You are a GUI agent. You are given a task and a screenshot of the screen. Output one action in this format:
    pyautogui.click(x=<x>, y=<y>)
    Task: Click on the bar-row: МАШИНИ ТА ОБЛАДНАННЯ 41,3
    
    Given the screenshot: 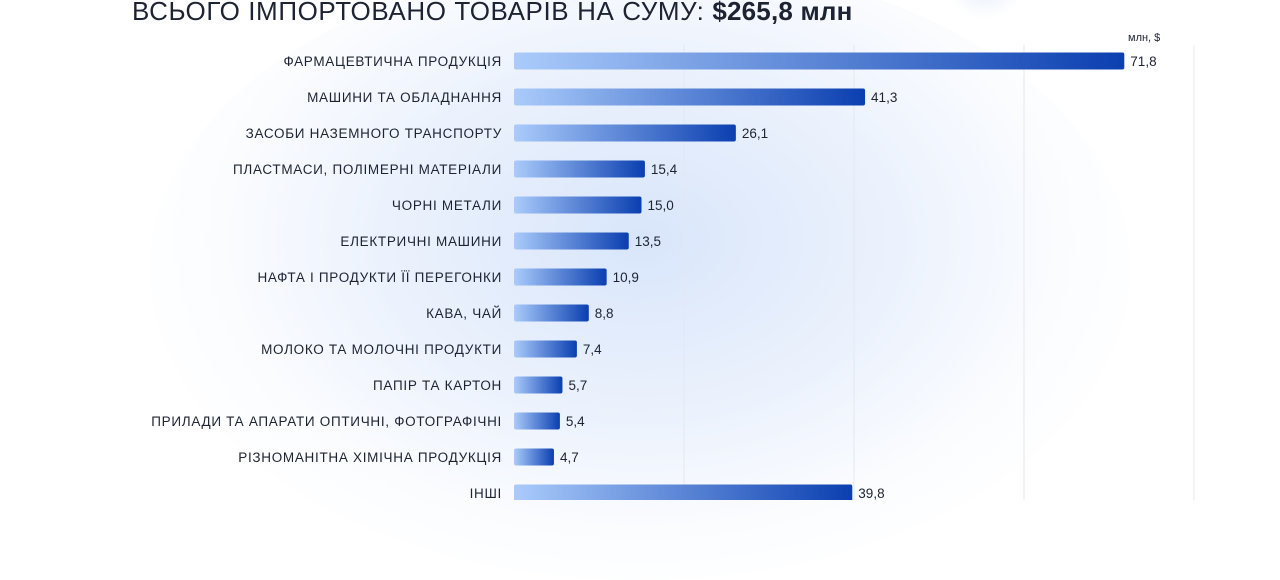 What is the action you would take?
    pyautogui.click(x=602, y=97)
    